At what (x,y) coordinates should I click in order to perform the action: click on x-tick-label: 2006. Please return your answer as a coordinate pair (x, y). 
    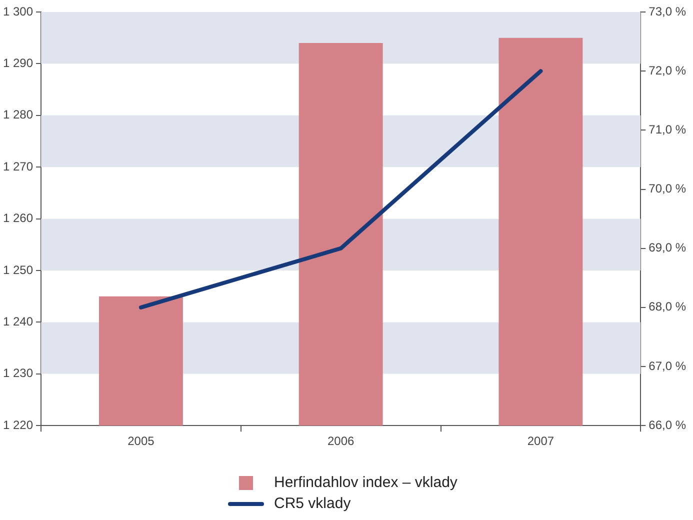
    Looking at the image, I should click on (341, 441).